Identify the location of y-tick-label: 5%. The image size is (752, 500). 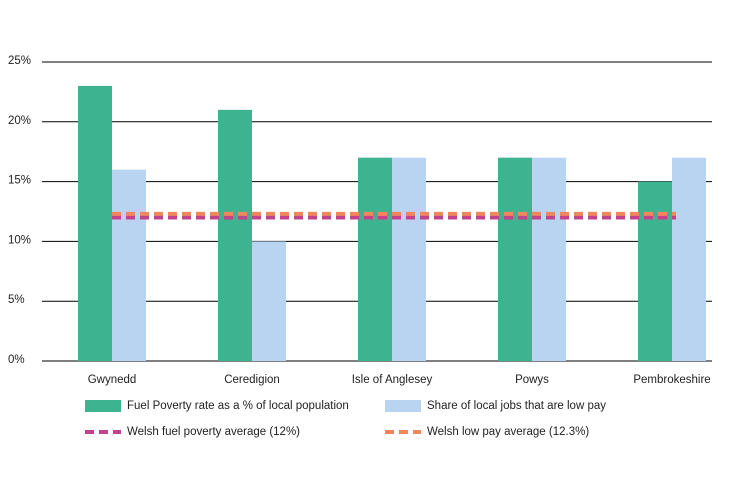
(16, 300).